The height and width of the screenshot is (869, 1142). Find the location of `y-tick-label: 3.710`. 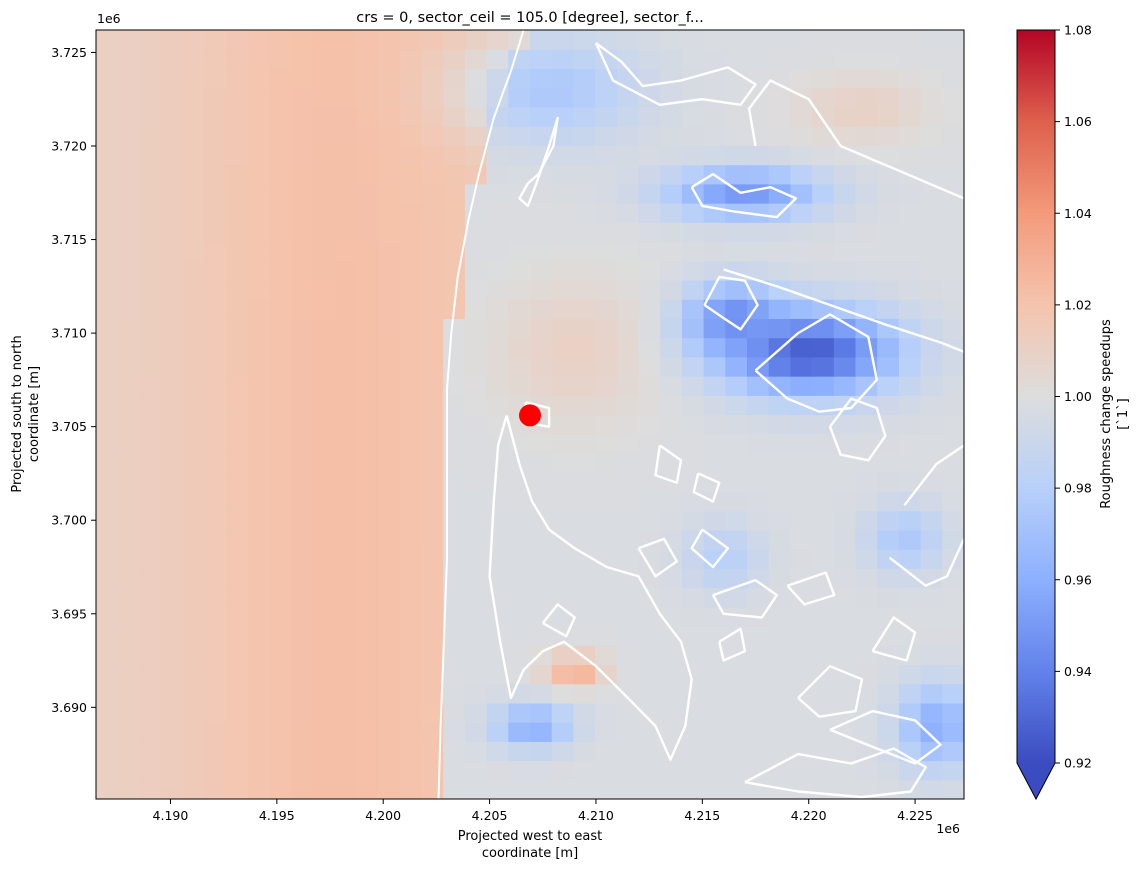

y-tick-label: 3.710 is located at coordinates (69, 333).